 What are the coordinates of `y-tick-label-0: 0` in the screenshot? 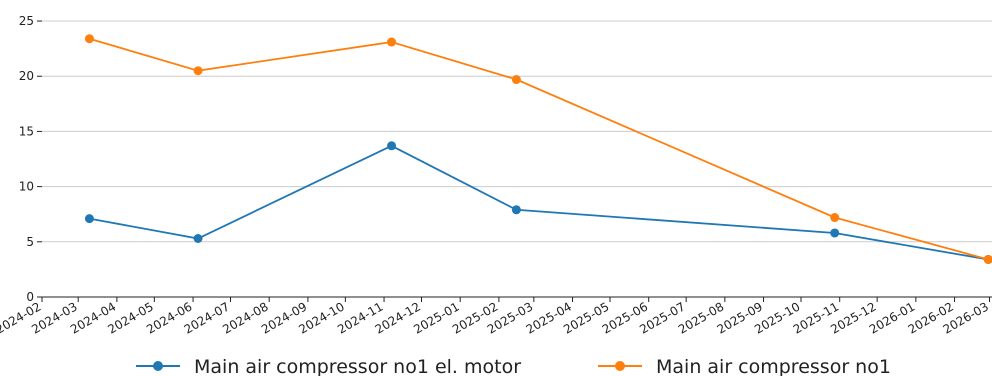 It's located at (30, 297).